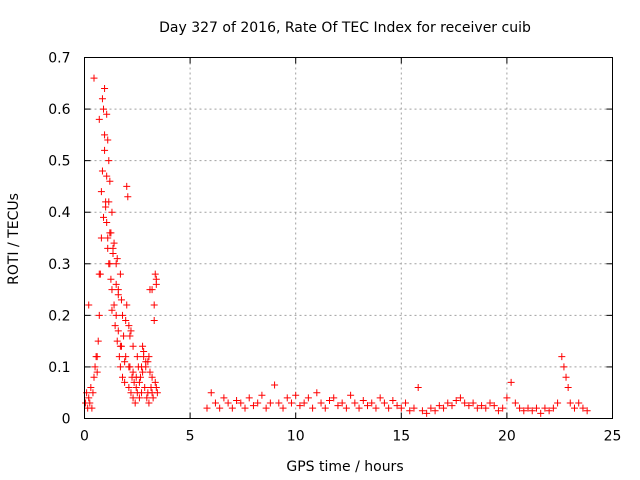 This screenshot has width=640, height=480. Describe the element at coordinates (14, 239) in the screenshot. I see `y-axis-label: ROTI / TECUs` at that location.